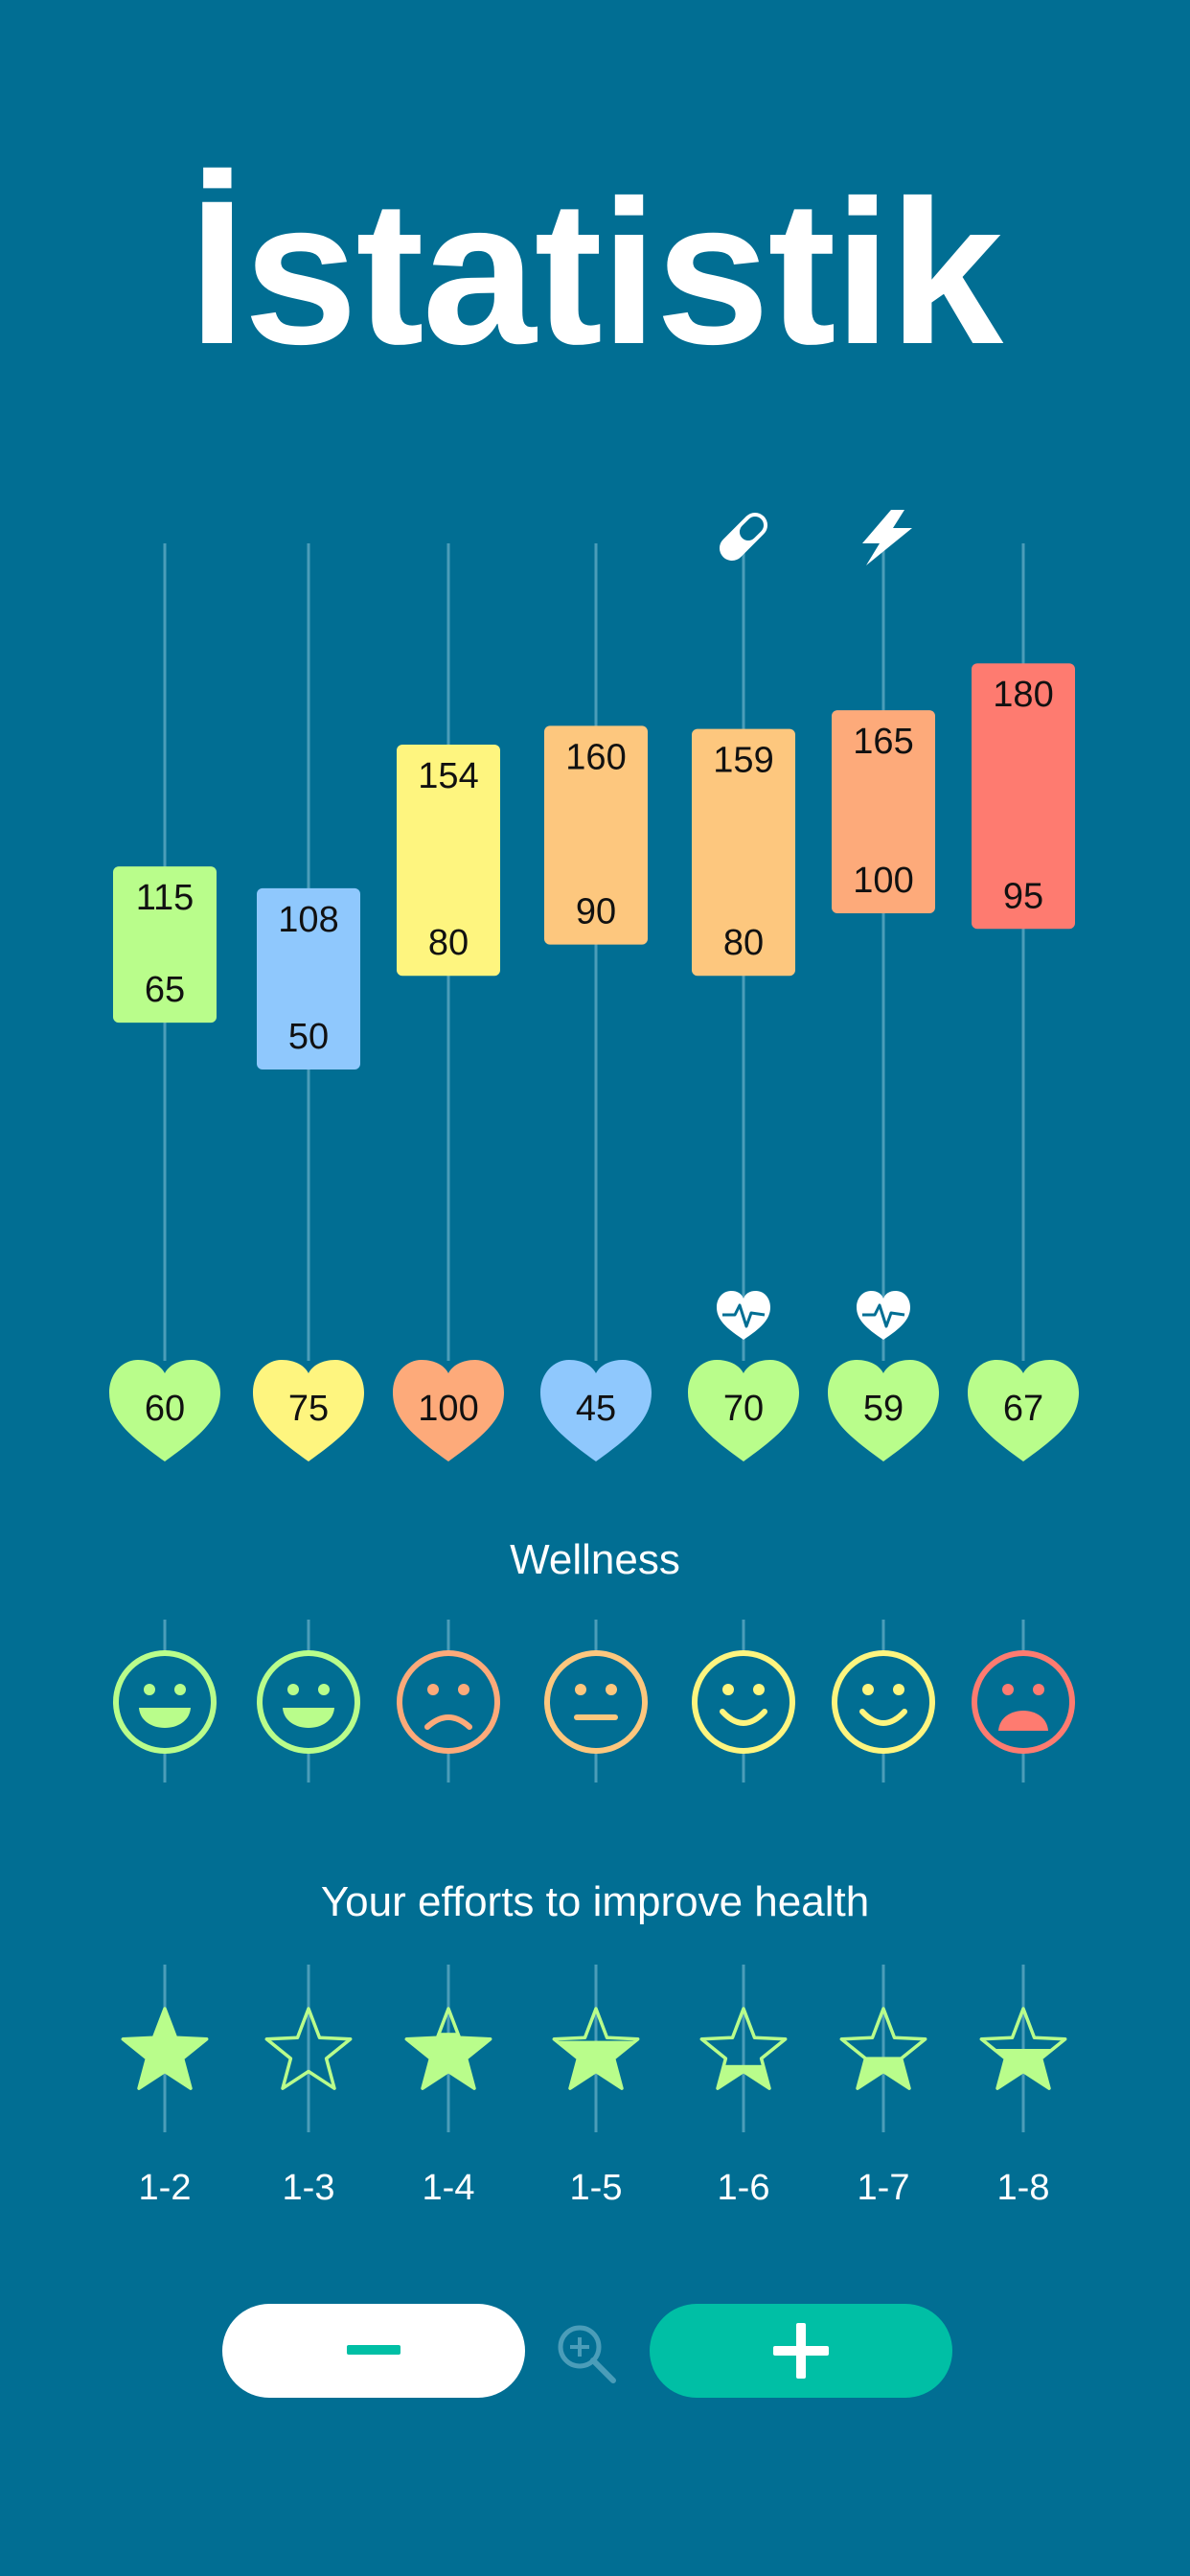  I want to click on efforts-label: Your efforts to improve health, so click(595, 1901).